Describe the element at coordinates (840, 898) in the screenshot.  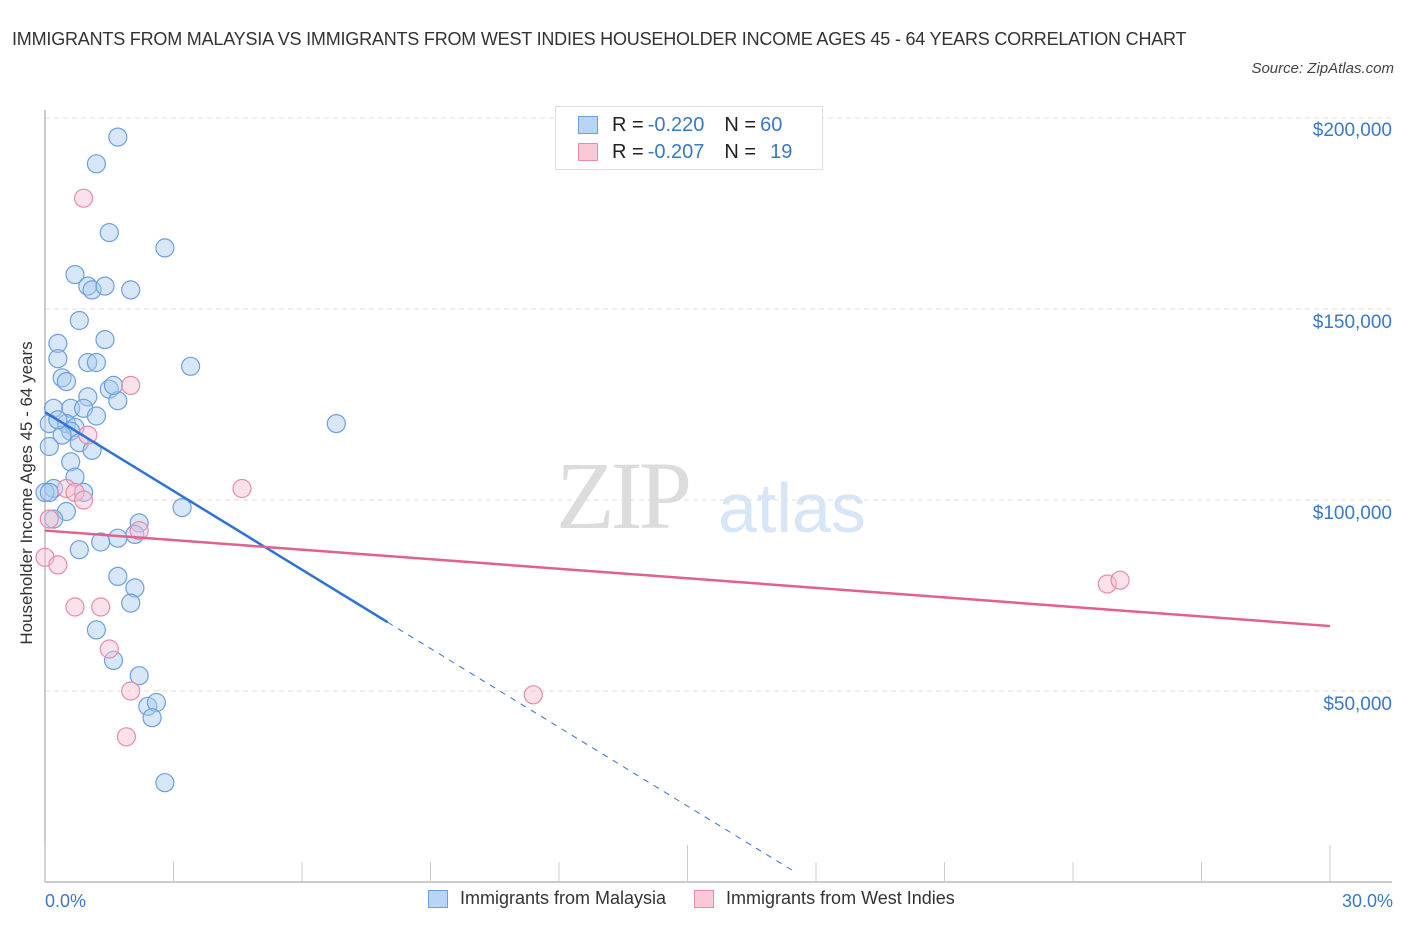
I see `legend-label-west-indies: Immigrants from West Indies` at that location.